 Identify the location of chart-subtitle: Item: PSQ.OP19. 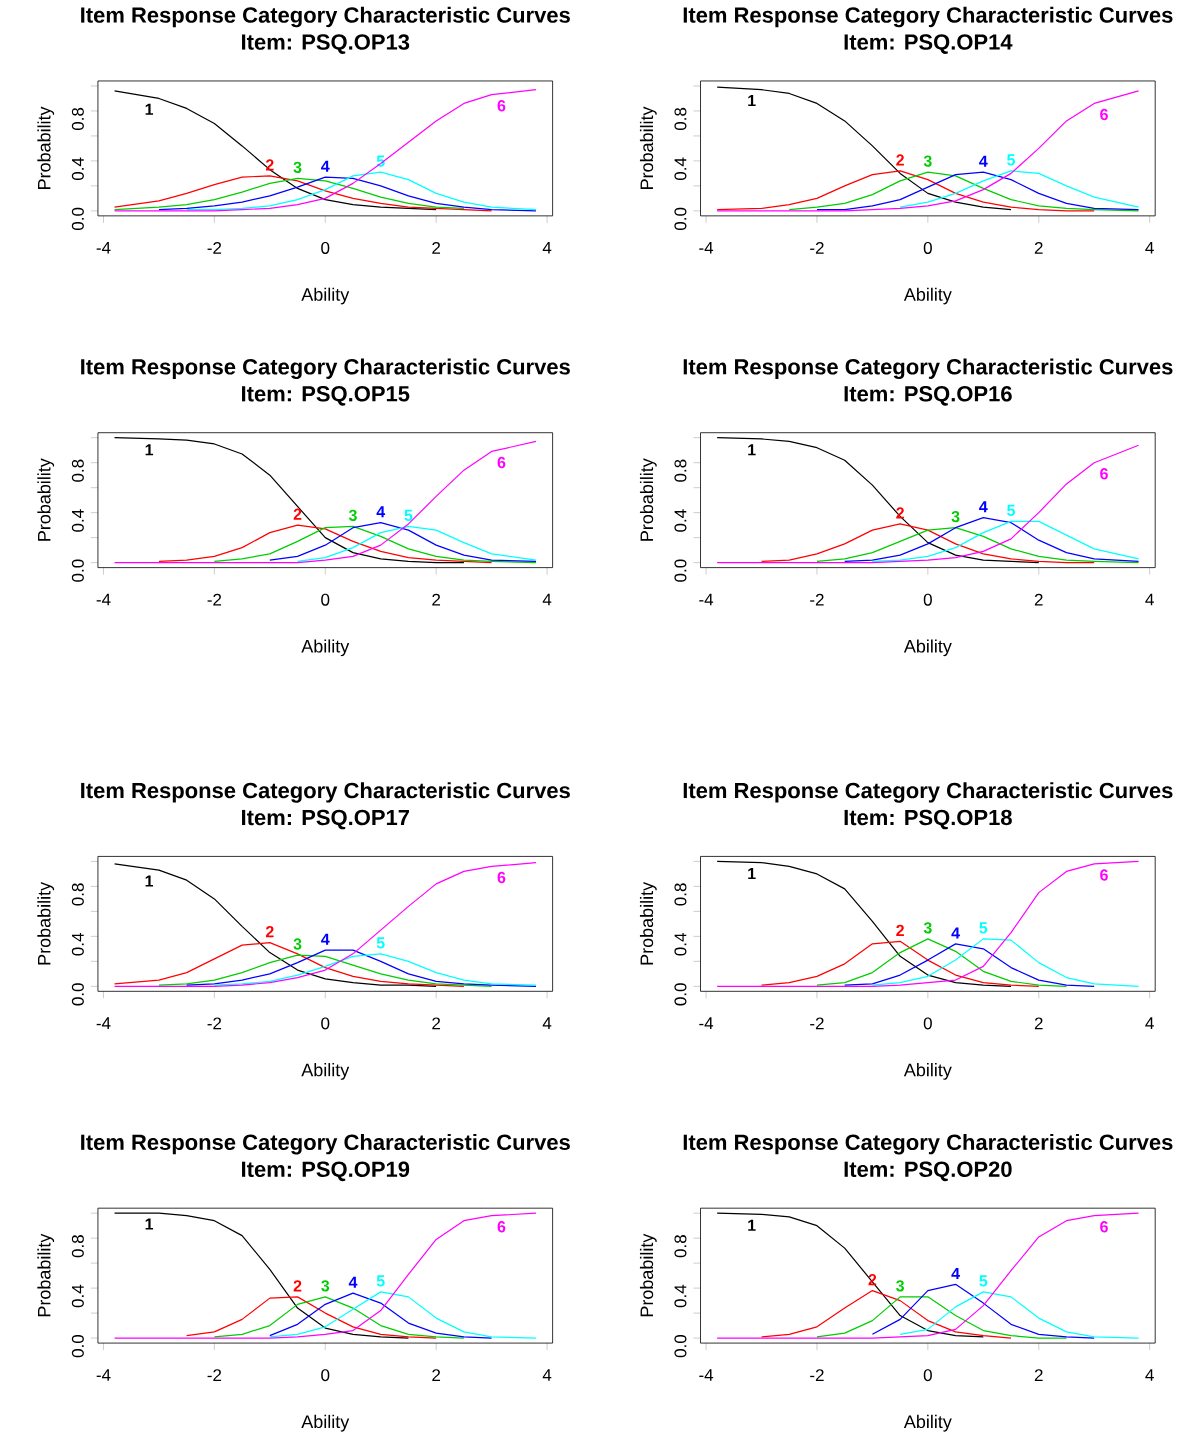
(325, 1171).